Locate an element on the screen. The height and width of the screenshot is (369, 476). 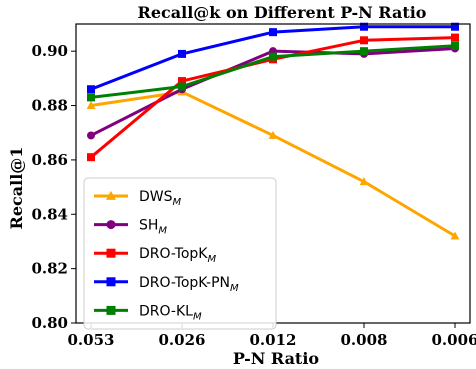
legend-label: DRO-TopK-PNM is located at coordinates (189, 284).